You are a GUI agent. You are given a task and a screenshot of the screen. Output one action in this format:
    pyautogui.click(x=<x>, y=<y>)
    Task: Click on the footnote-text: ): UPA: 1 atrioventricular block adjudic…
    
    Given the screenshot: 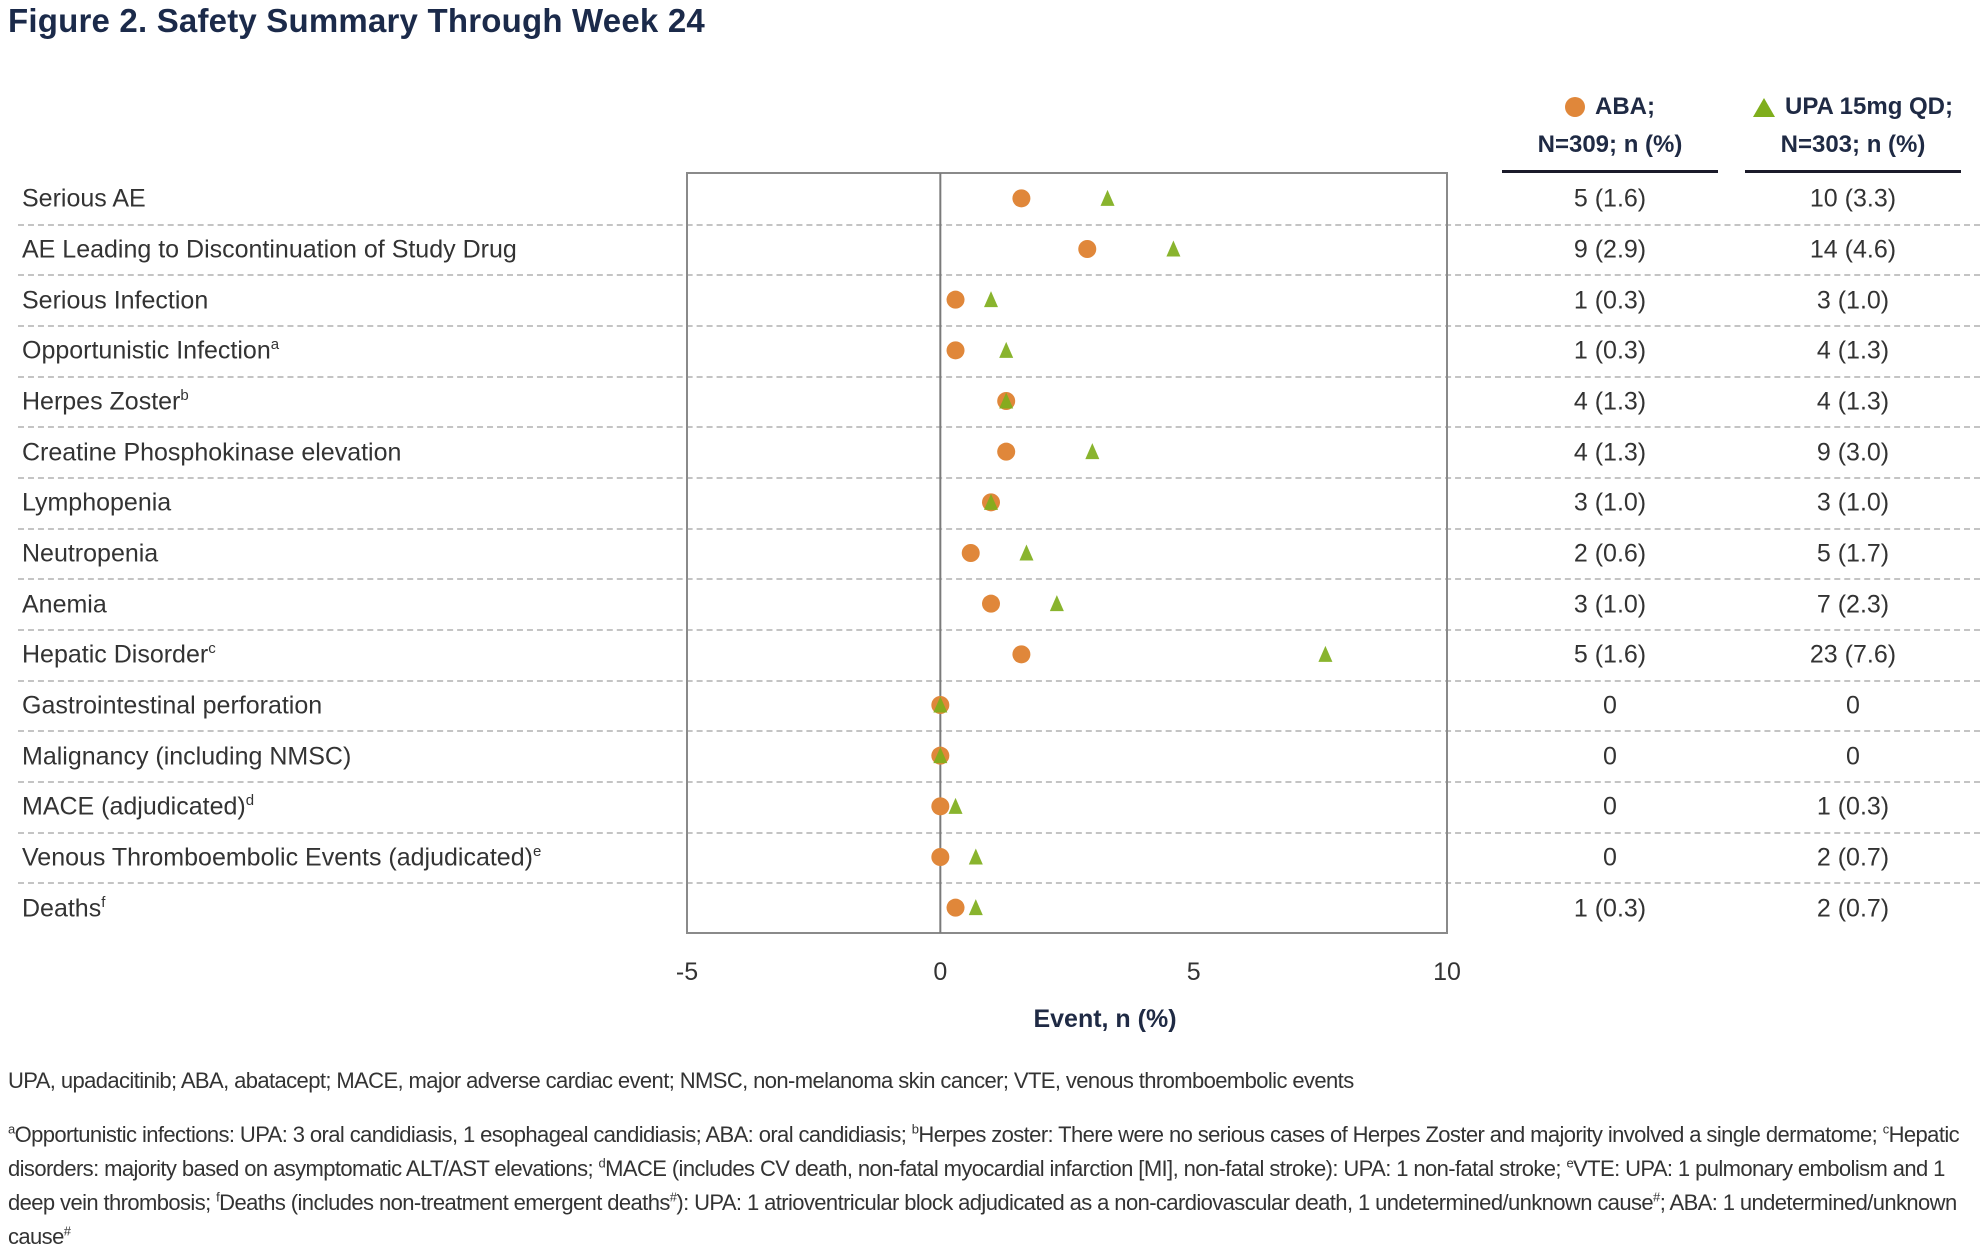 What is the action you would take?
    pyautogui.click(x=1165, y=1202)
    